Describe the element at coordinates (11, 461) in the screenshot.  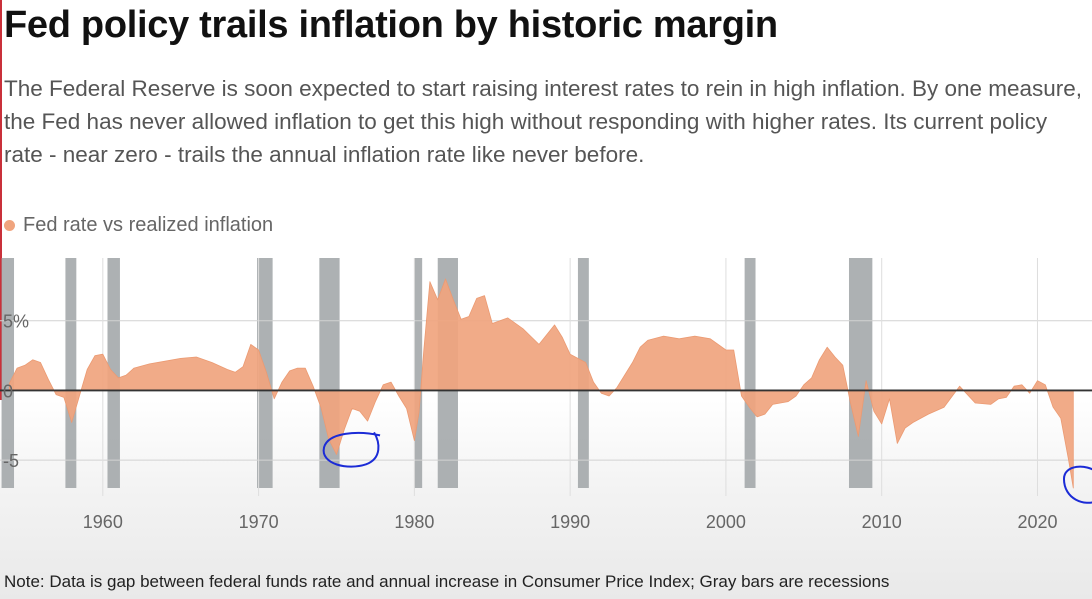
I see `y-tick-label-2: -5` at that location.